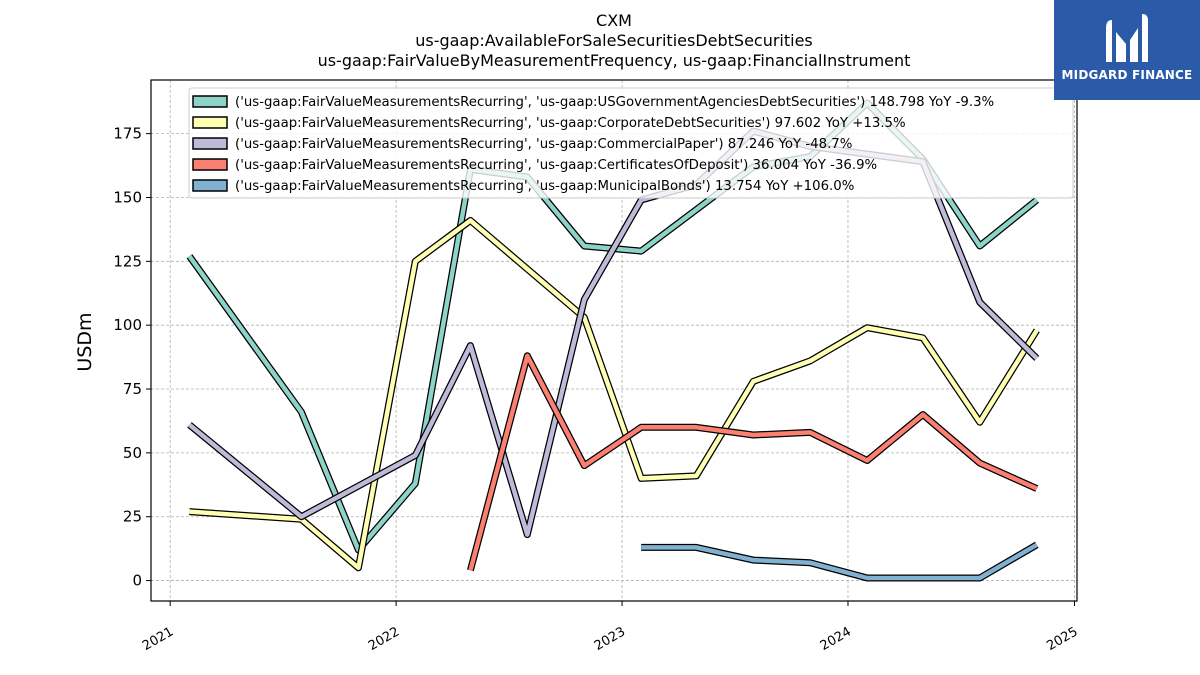 Image resolution: width=1200 pixels, height=675 pixels. I want to click on y-tick-label: 125, so click(127, 261).